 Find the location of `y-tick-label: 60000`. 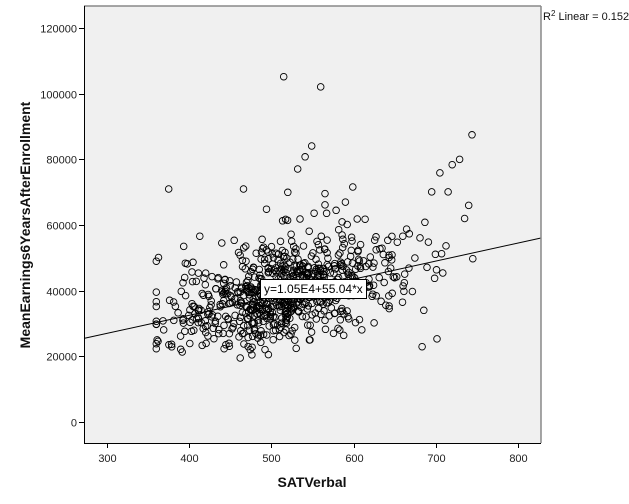

y-tick-label: 60000 is located at coordinates (61, 227).